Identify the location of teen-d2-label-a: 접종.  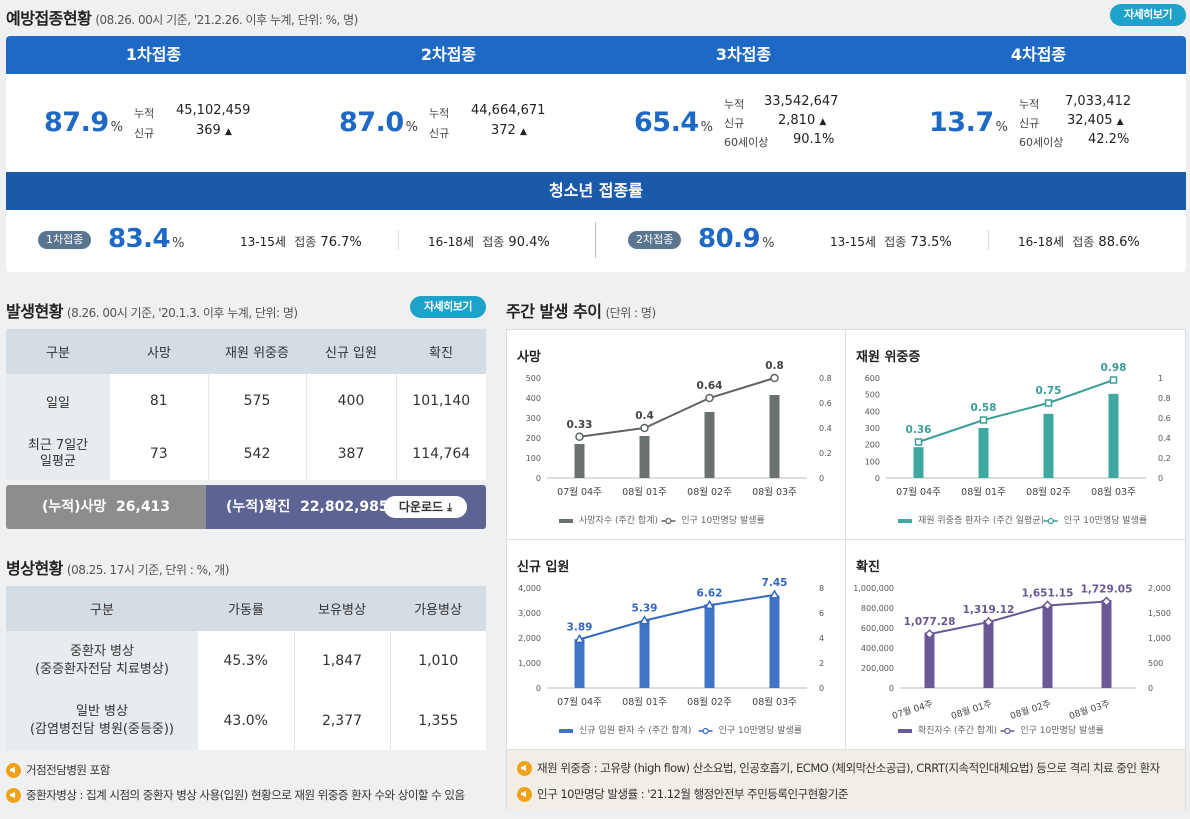
(895, 242).